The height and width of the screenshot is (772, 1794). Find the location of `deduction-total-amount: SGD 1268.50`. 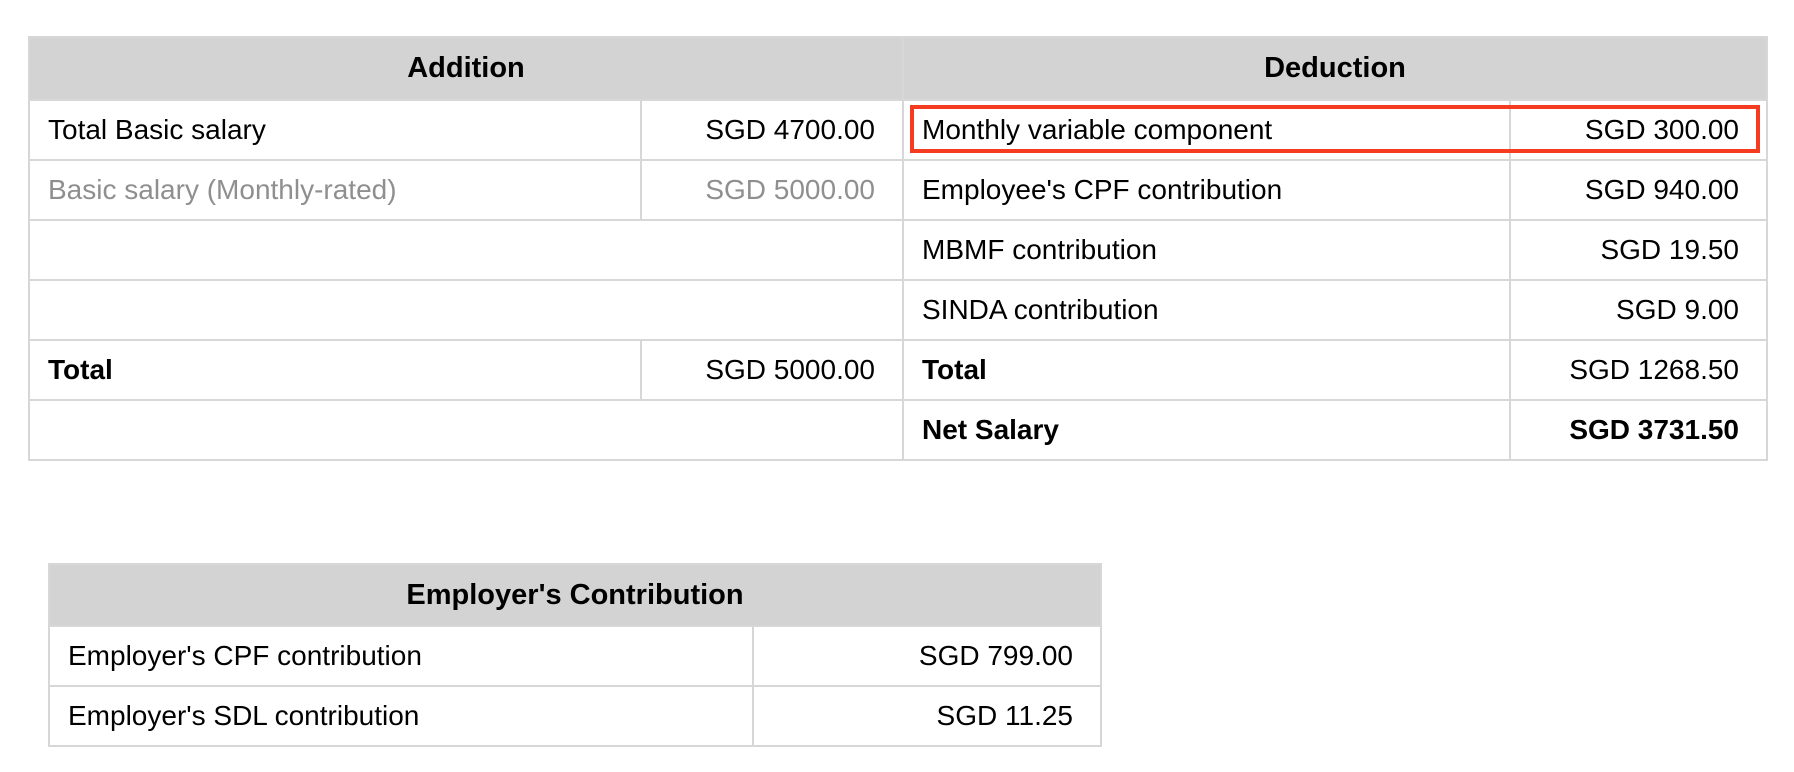

deduction-total-amount: SGD 1268.50 is located at coordinates (1638, 370).